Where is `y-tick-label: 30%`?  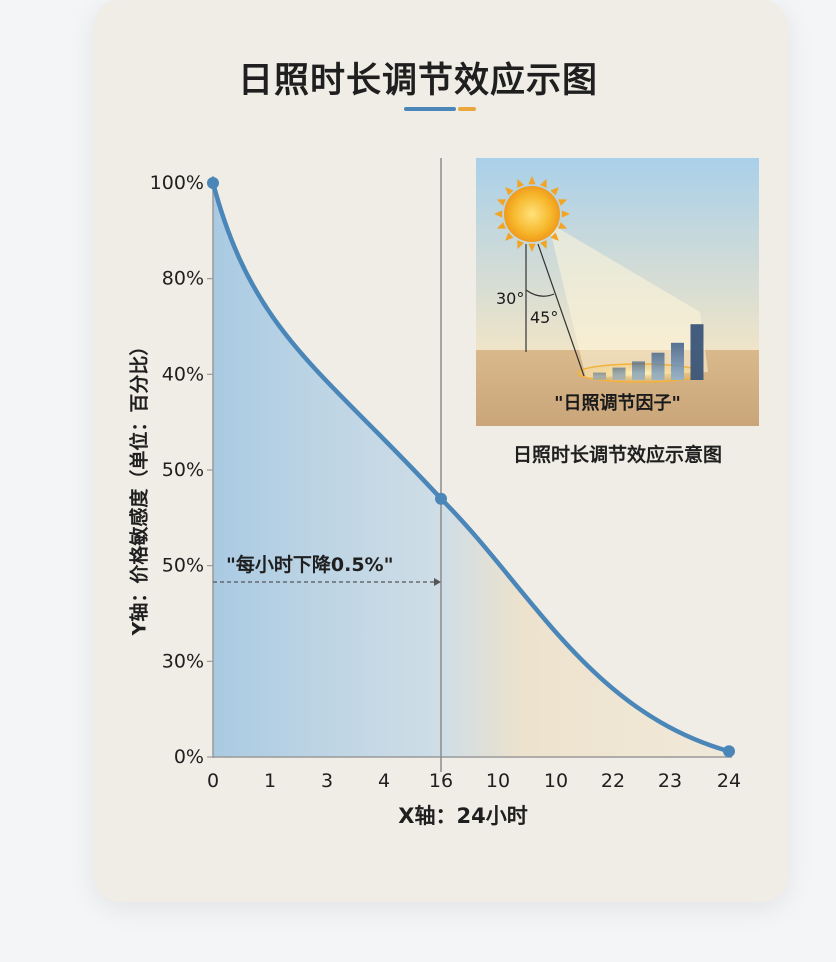
y-tick-label: 30% is located at coordinates (183, 661).